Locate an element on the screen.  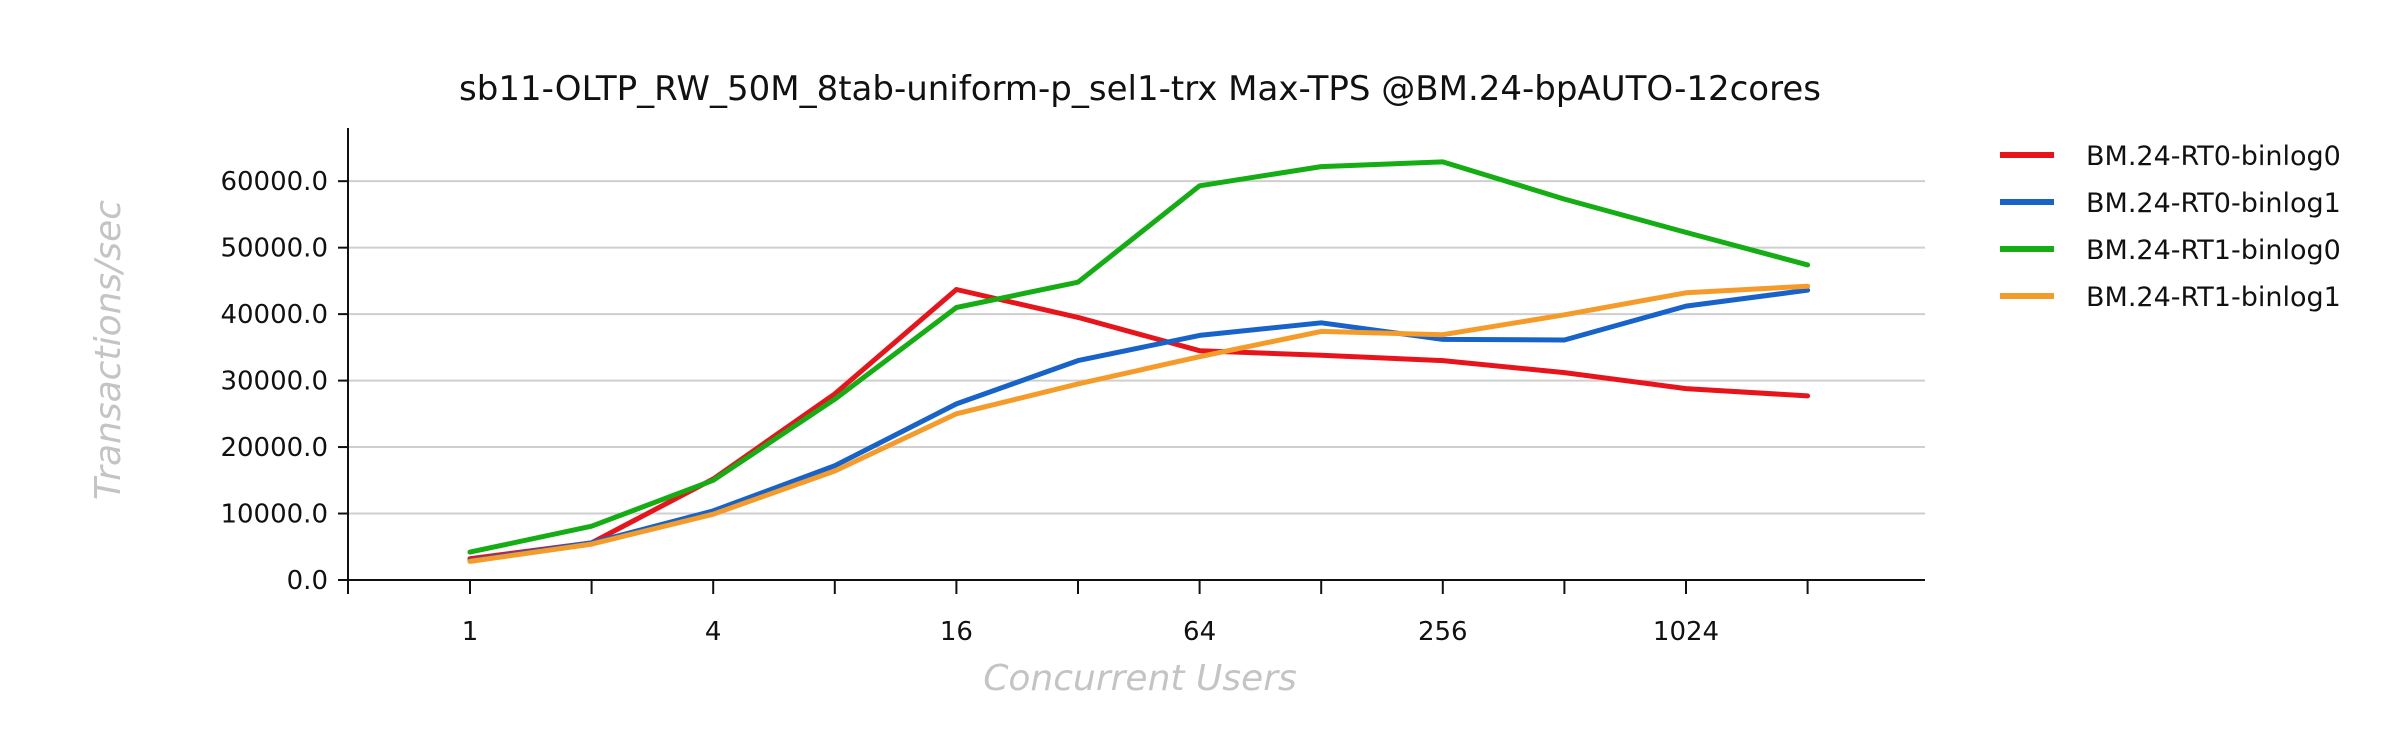
y-tick-label: 50000.0 is located at coordinates (274, 249).